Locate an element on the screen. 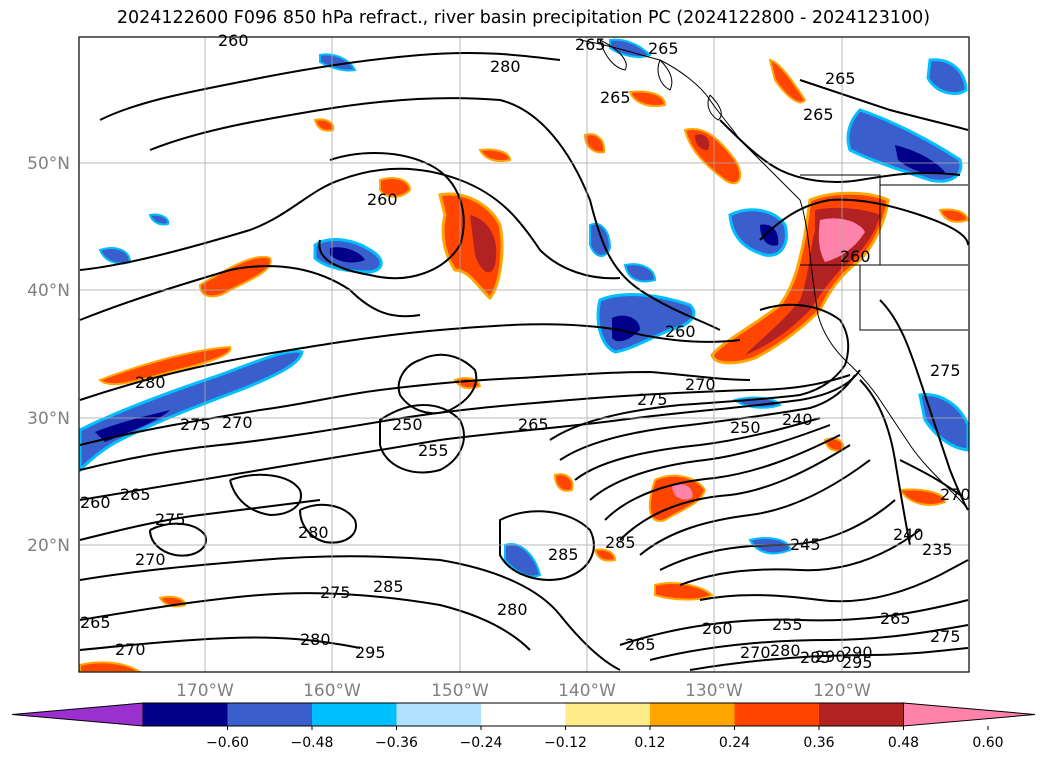 The width and height of the screenshot is (1047, 765). contour-label: 240 is located at coordinates (797, 419).